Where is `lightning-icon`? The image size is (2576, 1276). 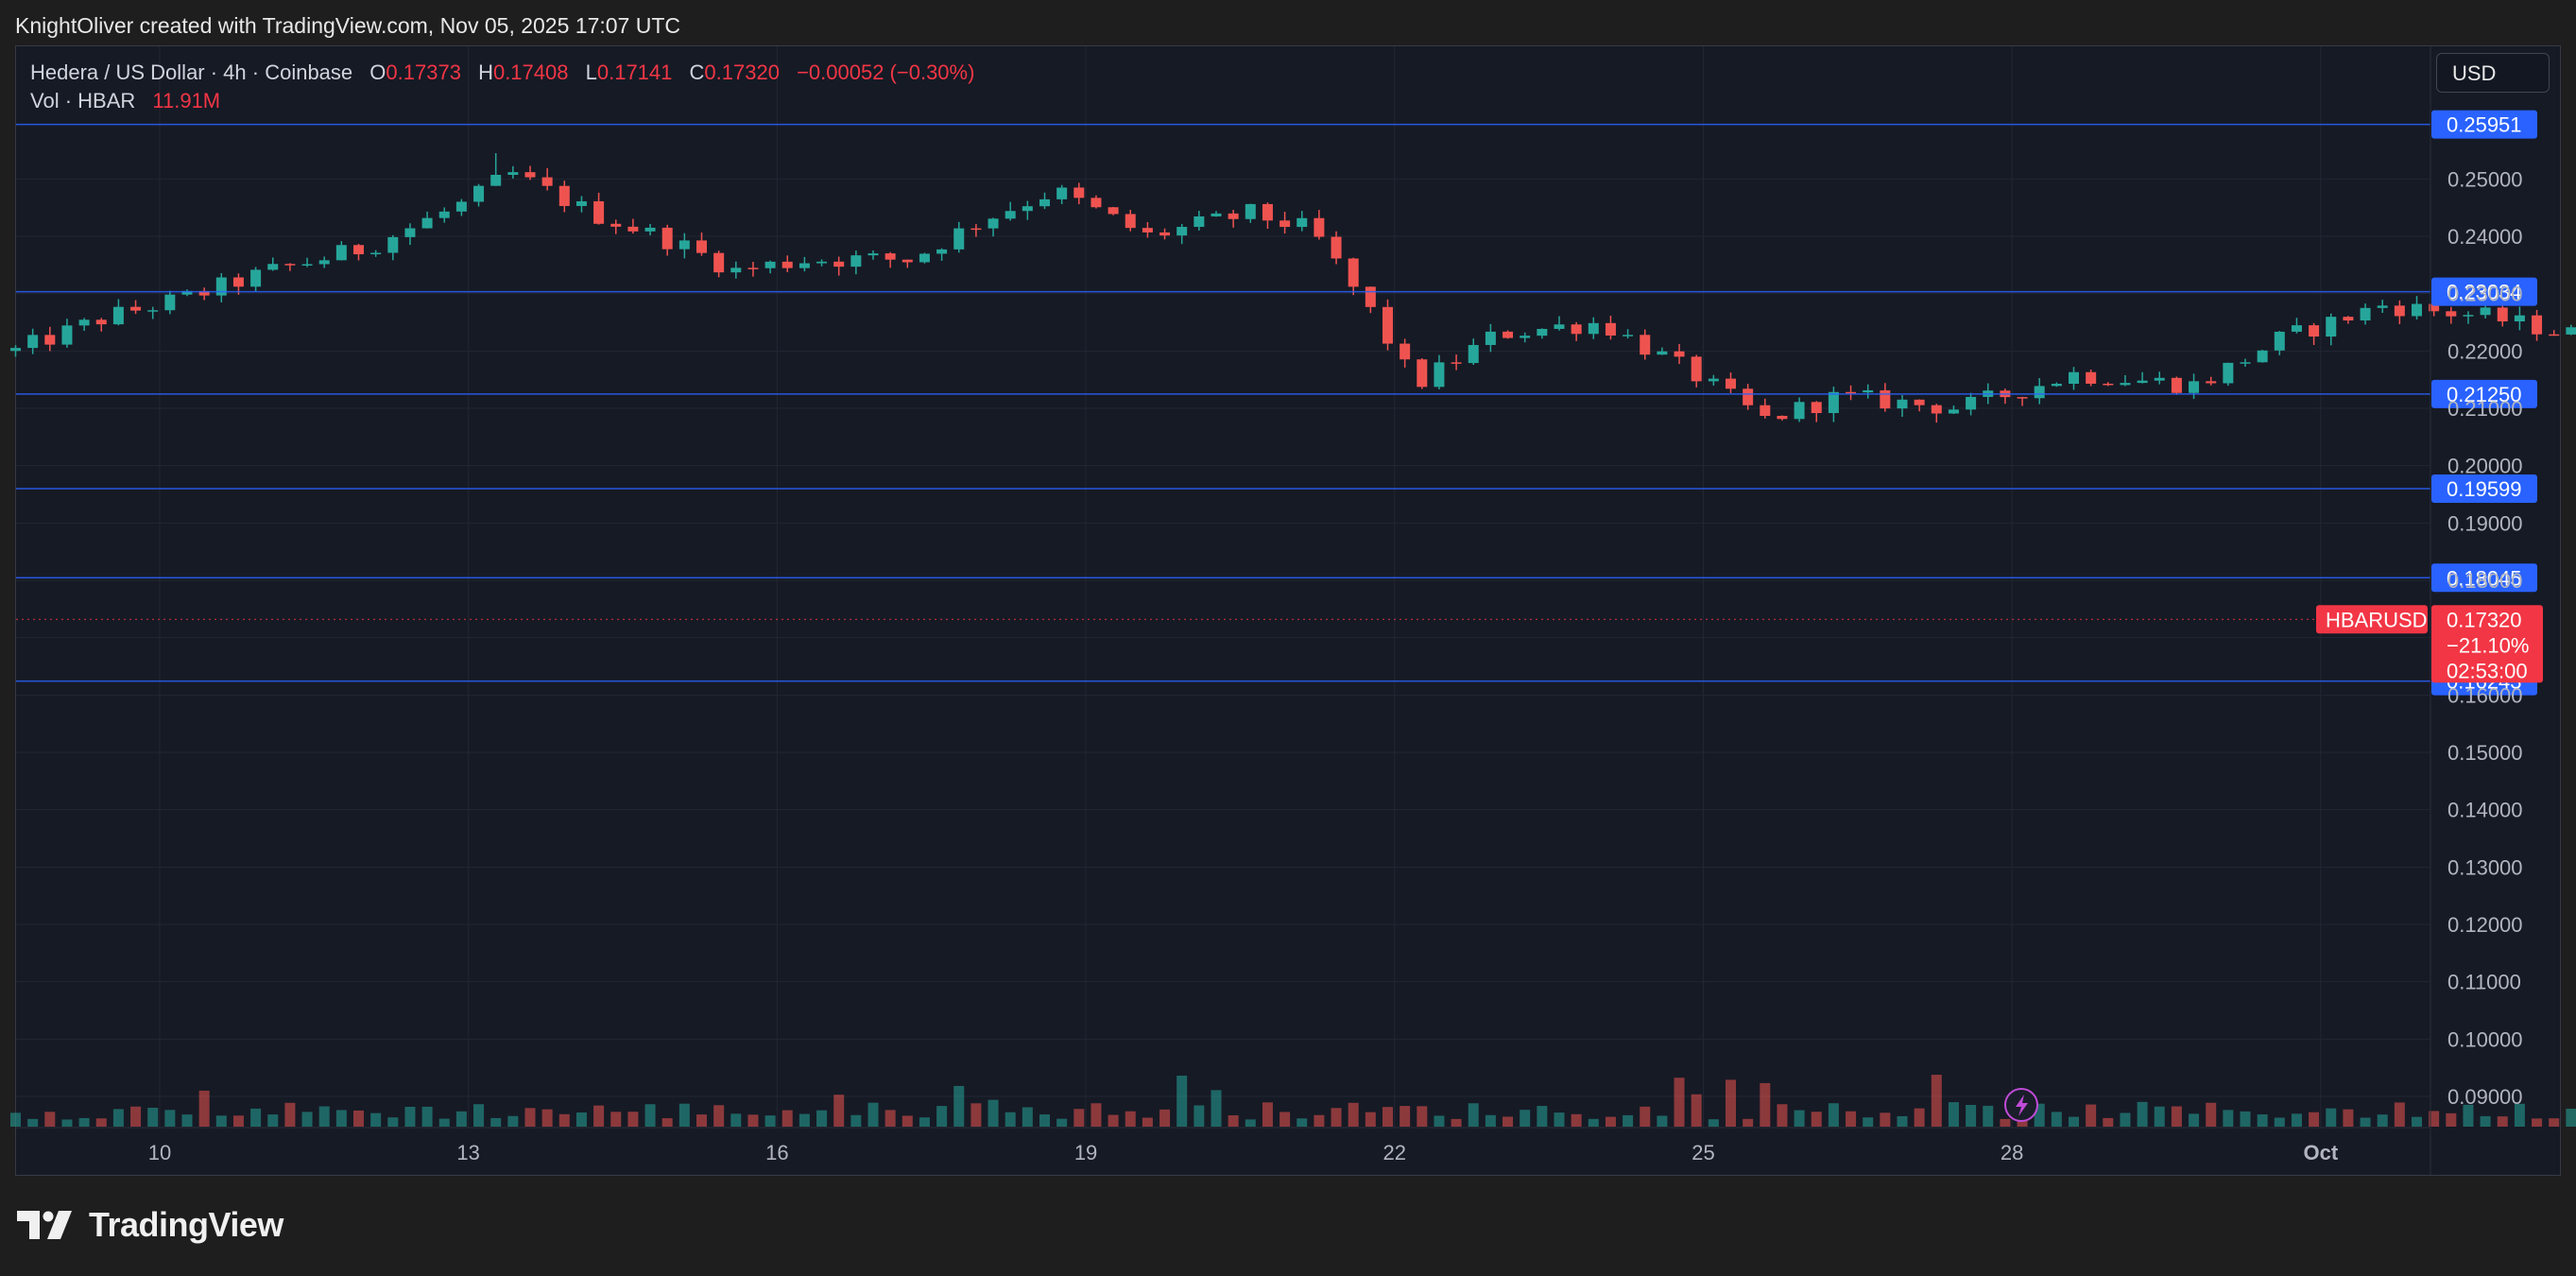
lightning-icon is located at coordinates (2021, 1105).